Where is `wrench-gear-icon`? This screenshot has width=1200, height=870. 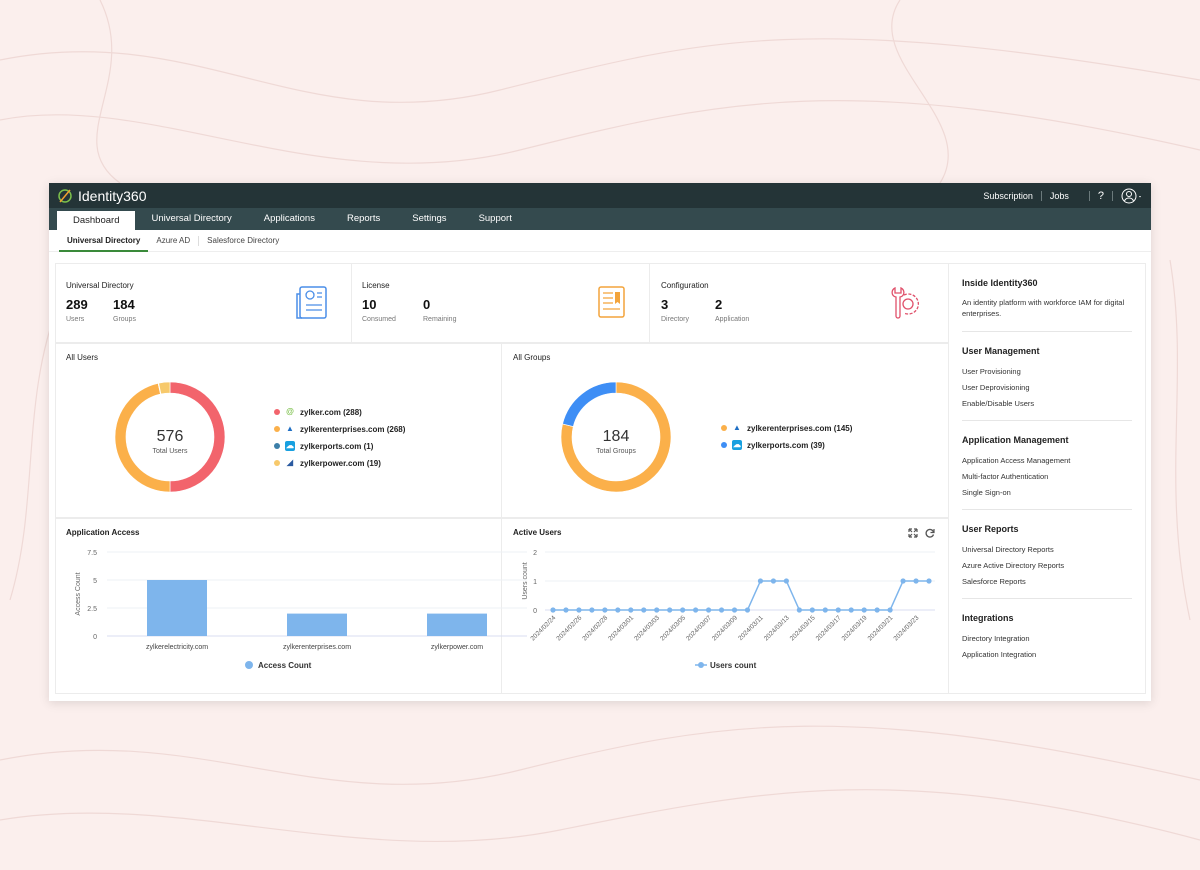
wrench-gear-icon is located at coordinates (905, 302).